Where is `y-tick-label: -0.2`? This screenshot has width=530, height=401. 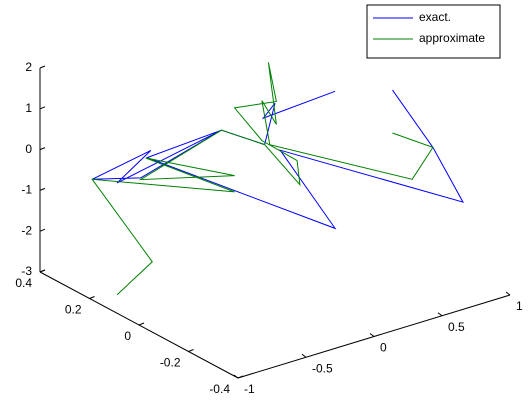 y-tick-label: -0.2 is located at coordinates (170, 363).